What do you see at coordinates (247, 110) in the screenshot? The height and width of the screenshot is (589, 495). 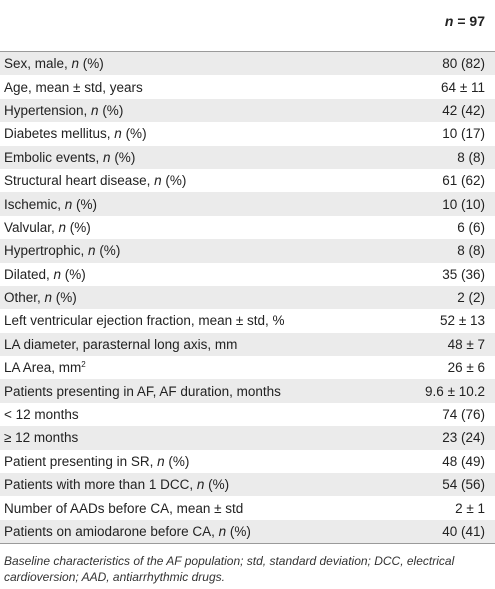 I see `table-row: Hypertension, n (%) 42 (42)` at bounding box center [247, 110].